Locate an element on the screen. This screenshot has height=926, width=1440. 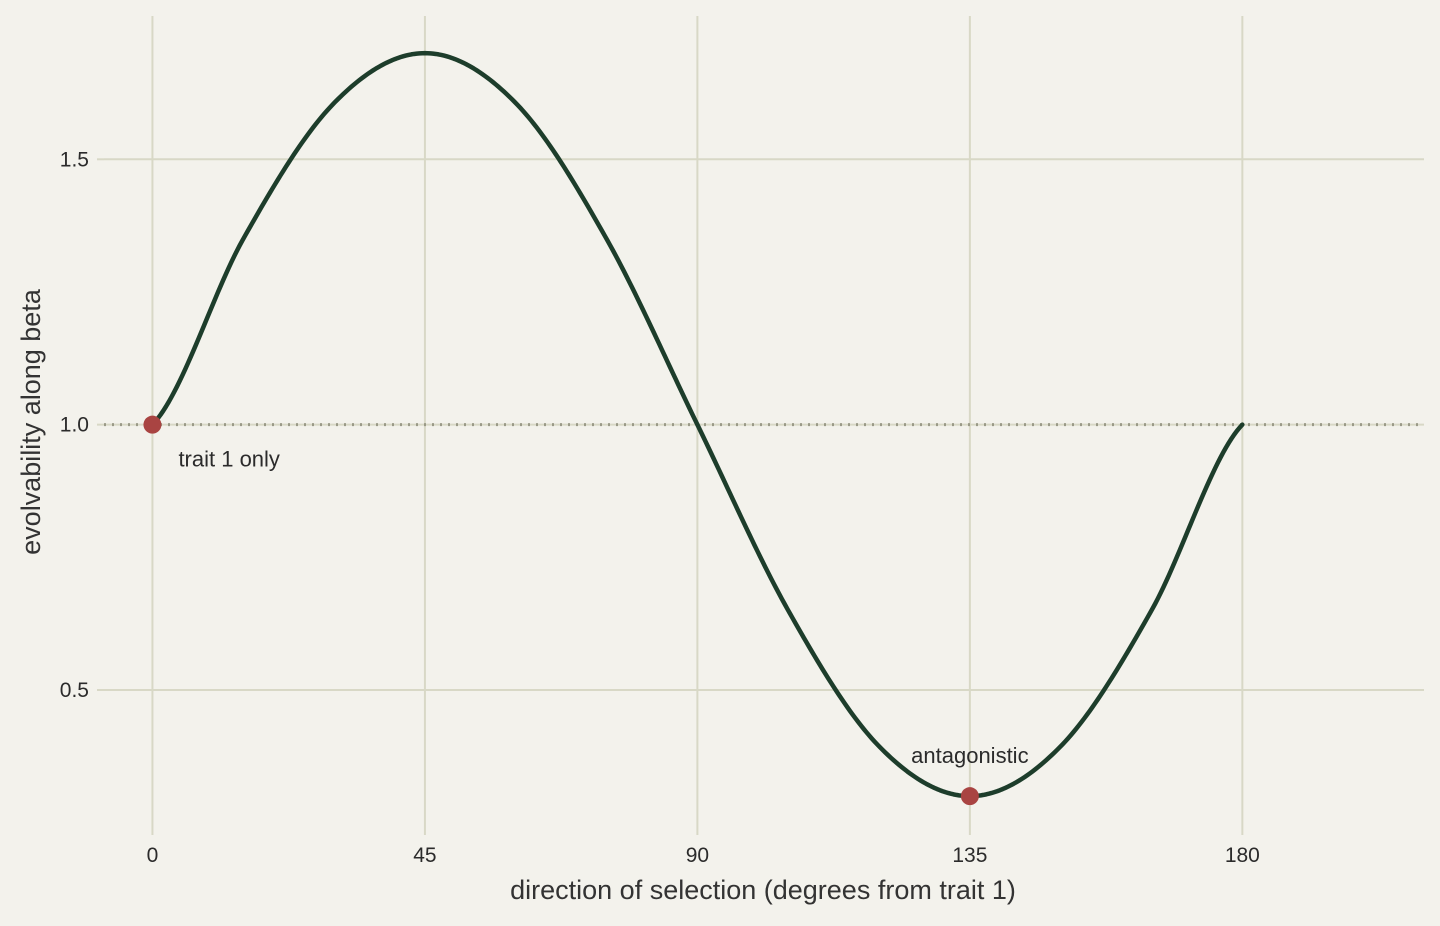
point-annotation: trait 1 only is located at coordinates (229, 459).